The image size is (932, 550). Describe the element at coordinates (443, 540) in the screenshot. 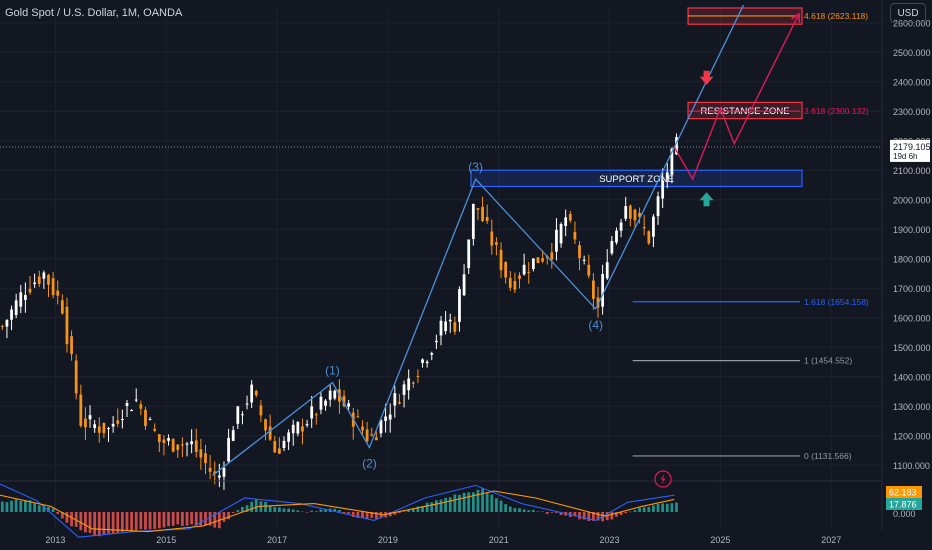

I see `time-axis: 2013 2015 2017 2019 2021 2023 2025 2027` at that location.